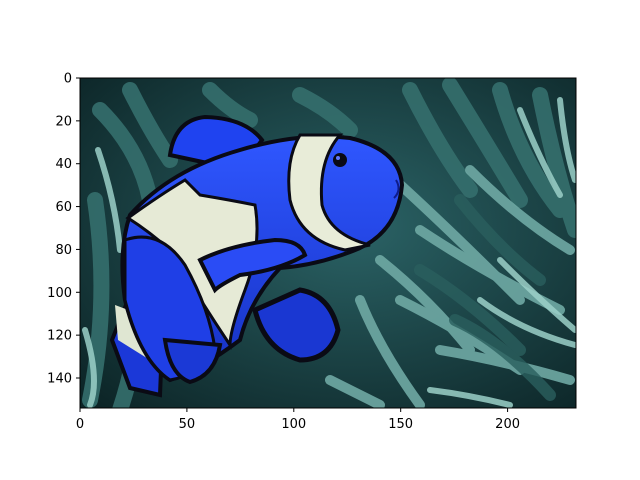  I want to click on fish-head-stripe, so click(329, 192).